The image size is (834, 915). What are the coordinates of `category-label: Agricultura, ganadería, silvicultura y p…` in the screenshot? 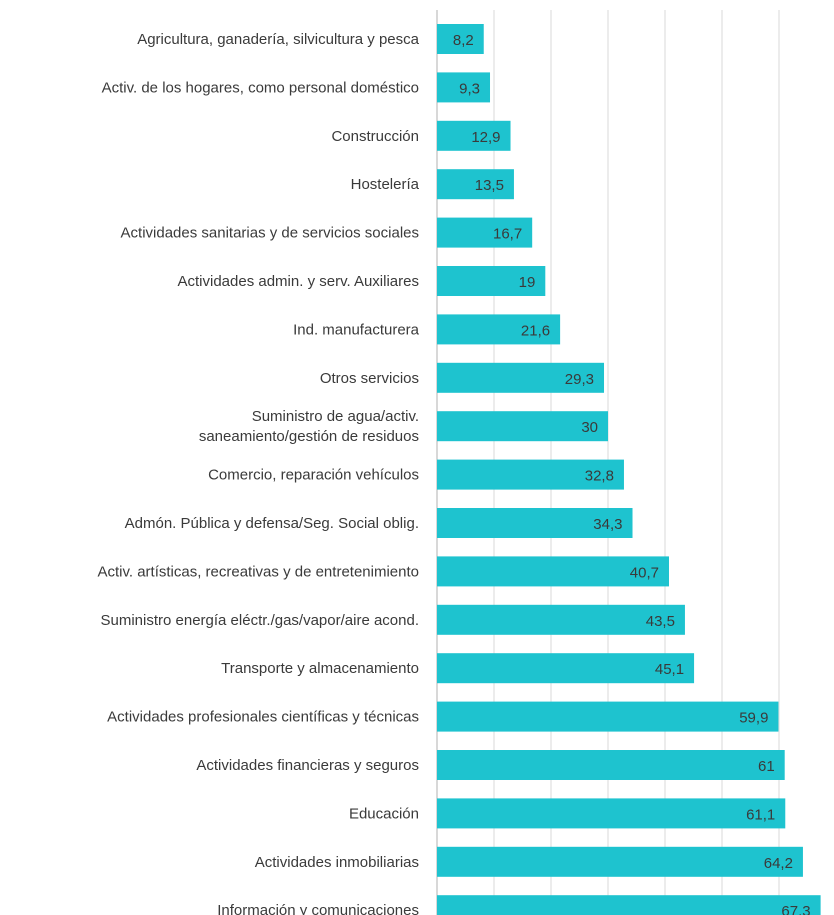 It's located at (278, 39).